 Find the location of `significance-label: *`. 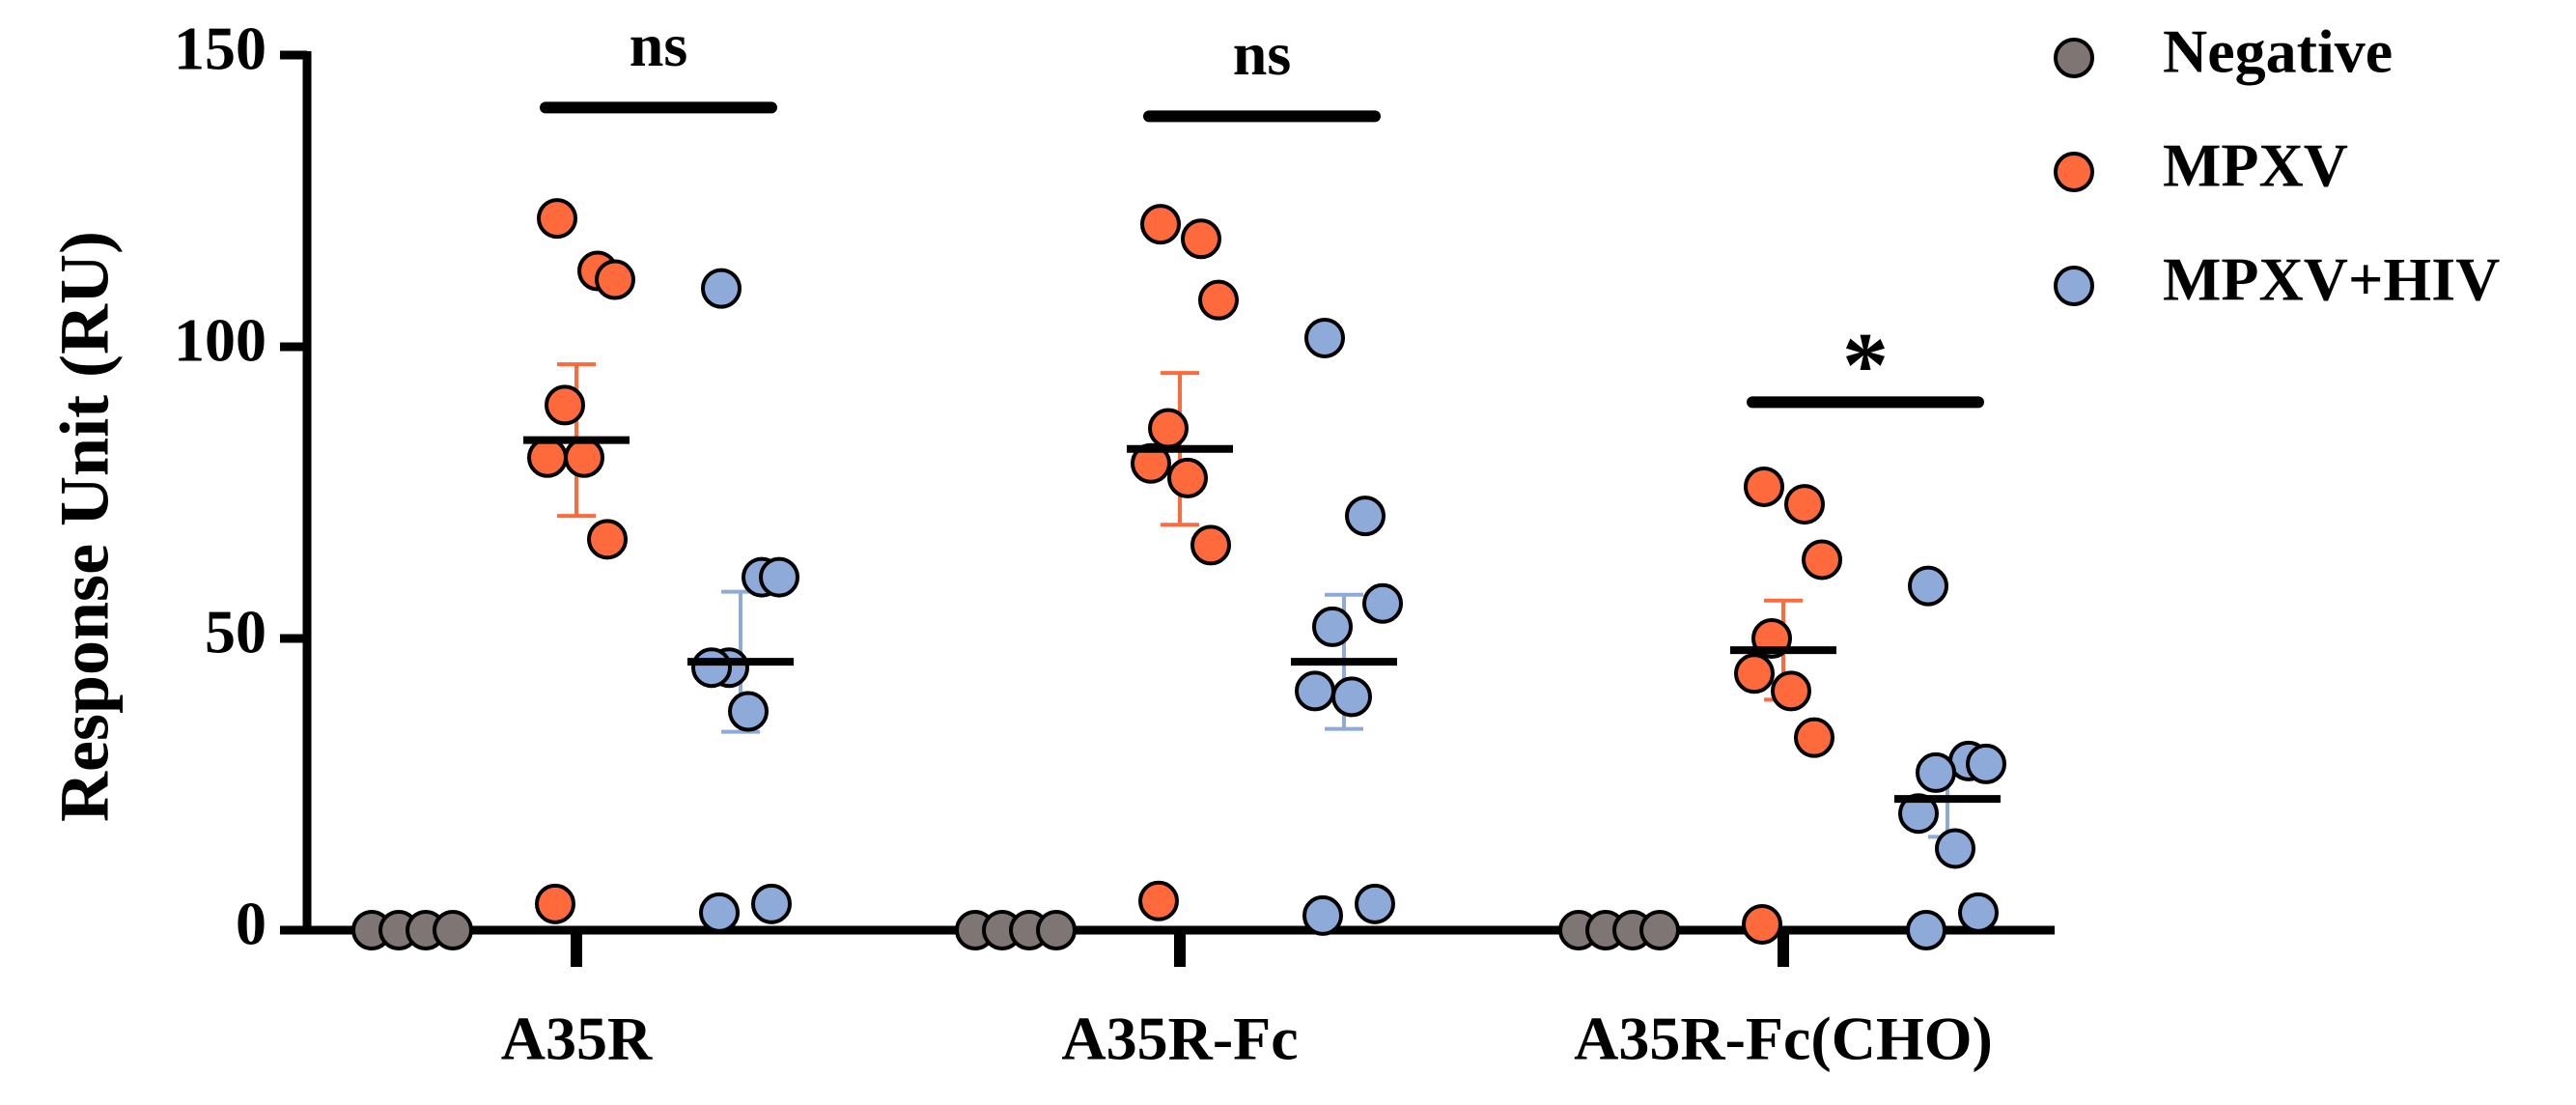

significance-label: * is located at coordinates (1866, 364).